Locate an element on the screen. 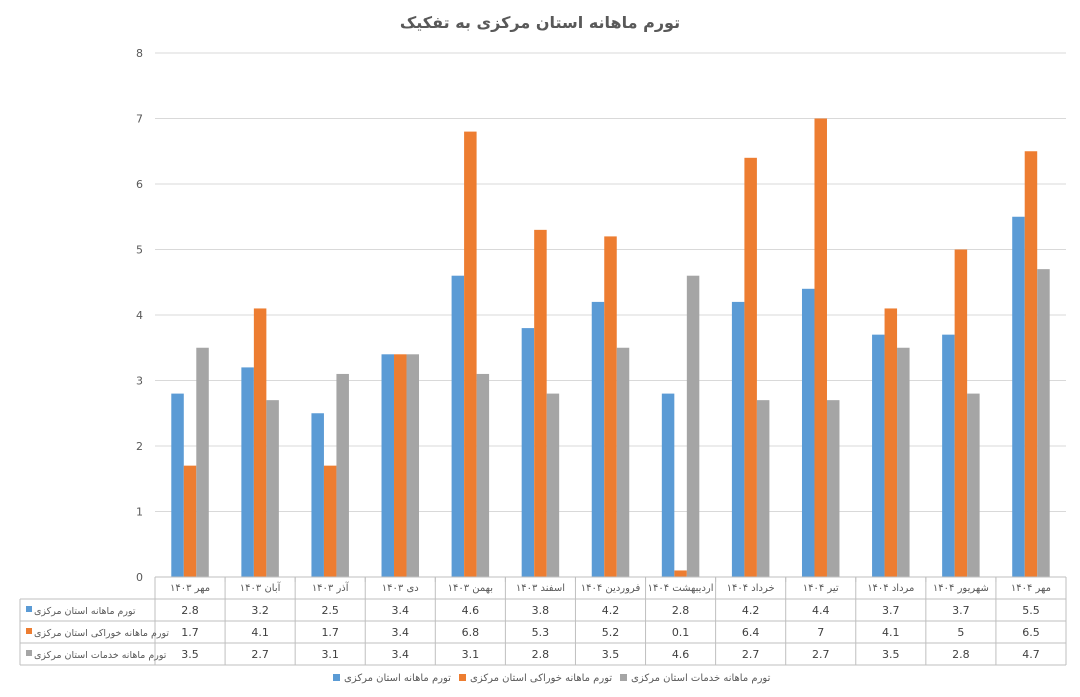  table-cell: 2.5 is located at coordinates (330, 610).